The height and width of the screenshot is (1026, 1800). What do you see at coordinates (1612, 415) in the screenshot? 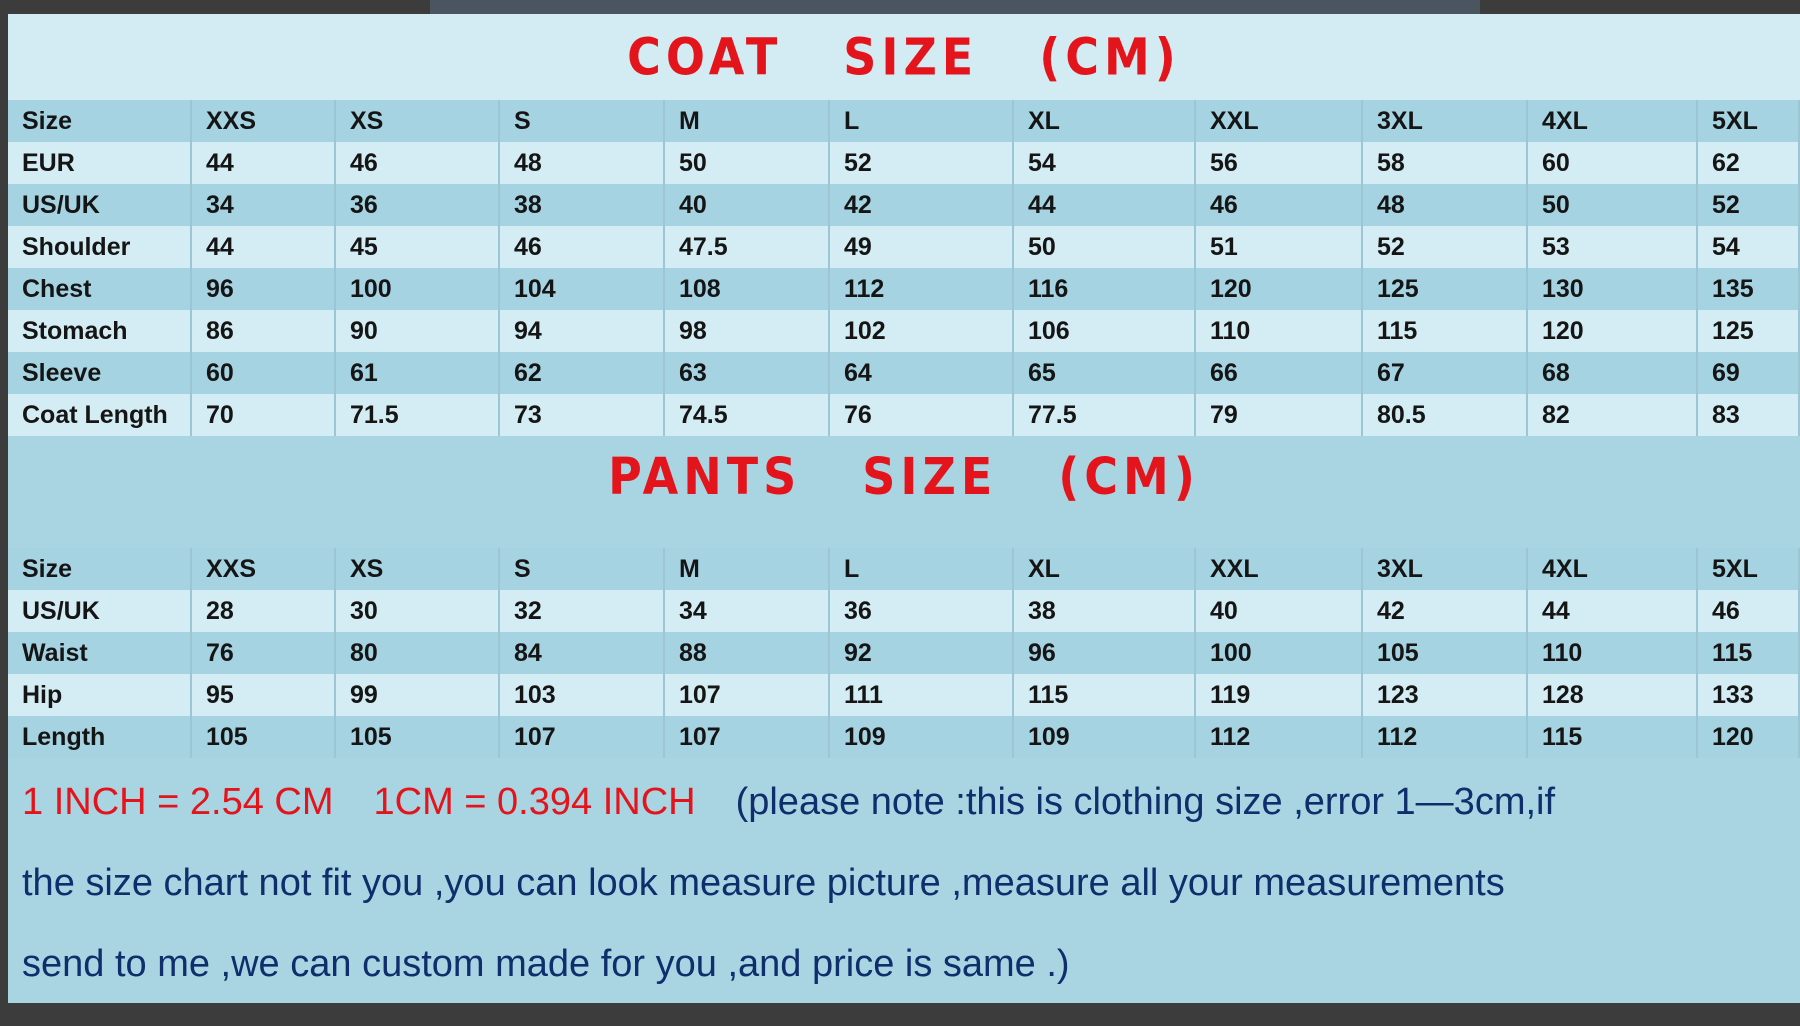
I see `table-cell: 82` at bounding box center [1612, 415].